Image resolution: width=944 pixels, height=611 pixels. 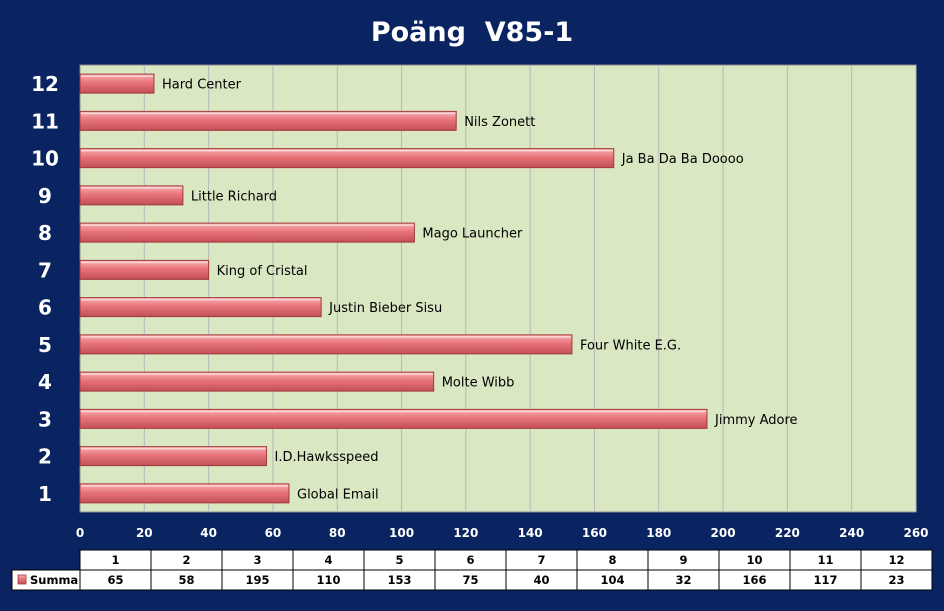 What do you see at coordinates (787, 533) in the screenshot?
I see `x-tick-label: 220` at bounding box center [787, 533].